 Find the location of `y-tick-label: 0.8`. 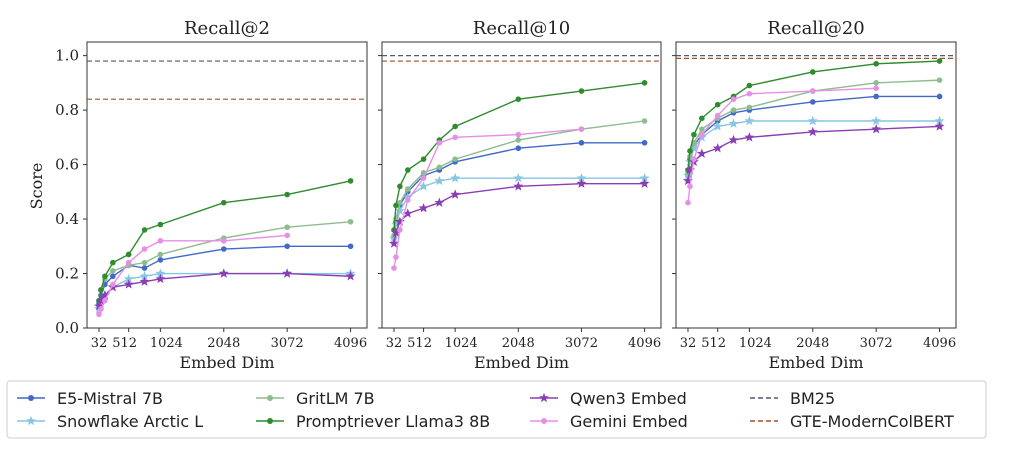

y-tick-label: 0.8 is located at coordinates (67, 110).